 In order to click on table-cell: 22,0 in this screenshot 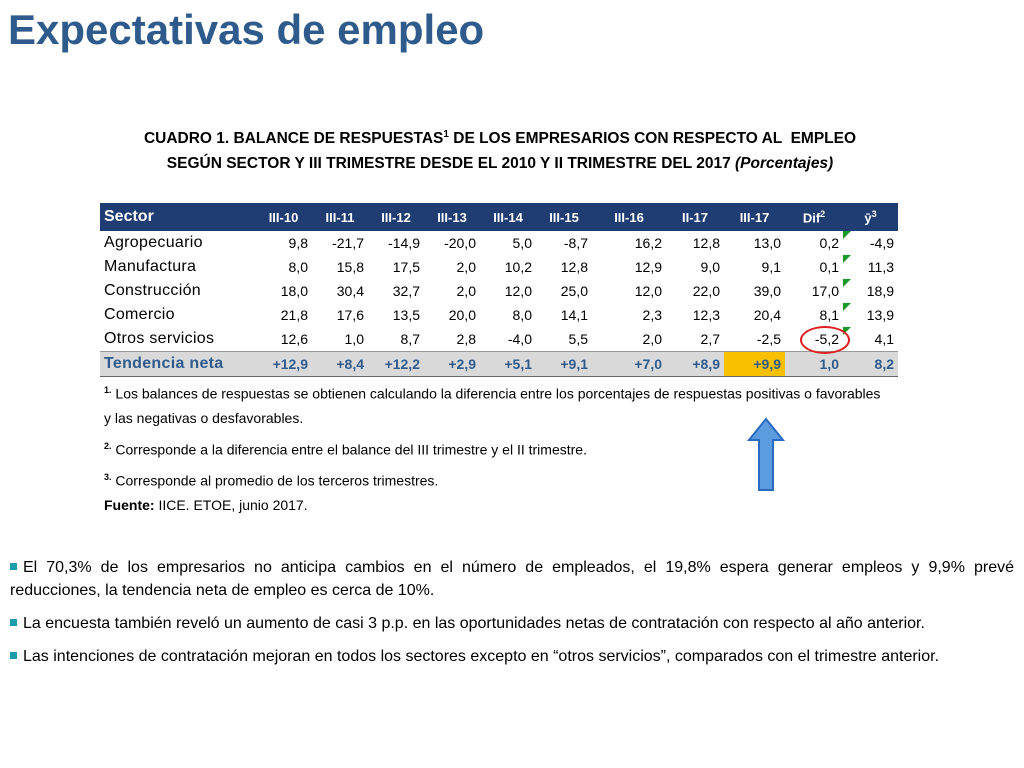, I will do `click(706, 291)`.